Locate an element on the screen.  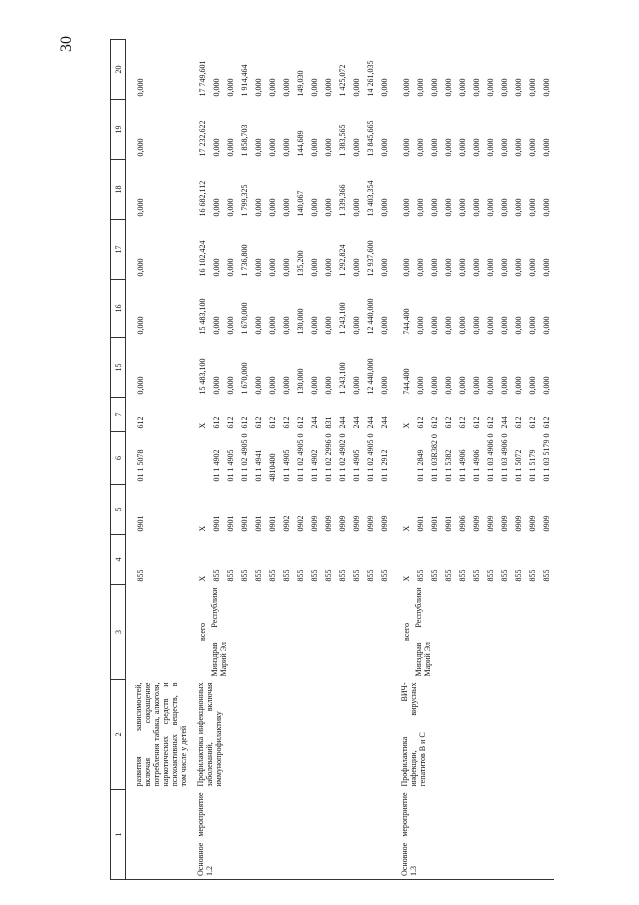
target-code: 4810400 is located at coordinates (272, 467).